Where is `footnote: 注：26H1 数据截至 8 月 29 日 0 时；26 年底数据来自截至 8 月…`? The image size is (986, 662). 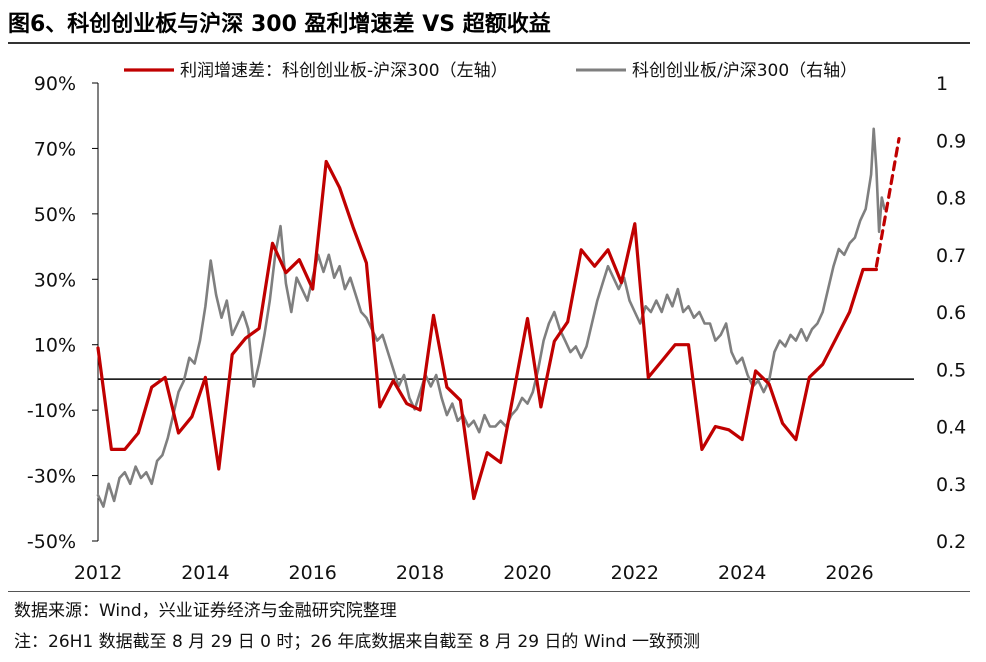 footnote: 注：26H1 数据截至 8 月 29 日 0 时；26 年底数据来自截至 8 月… is located at coordinates (357, 642).